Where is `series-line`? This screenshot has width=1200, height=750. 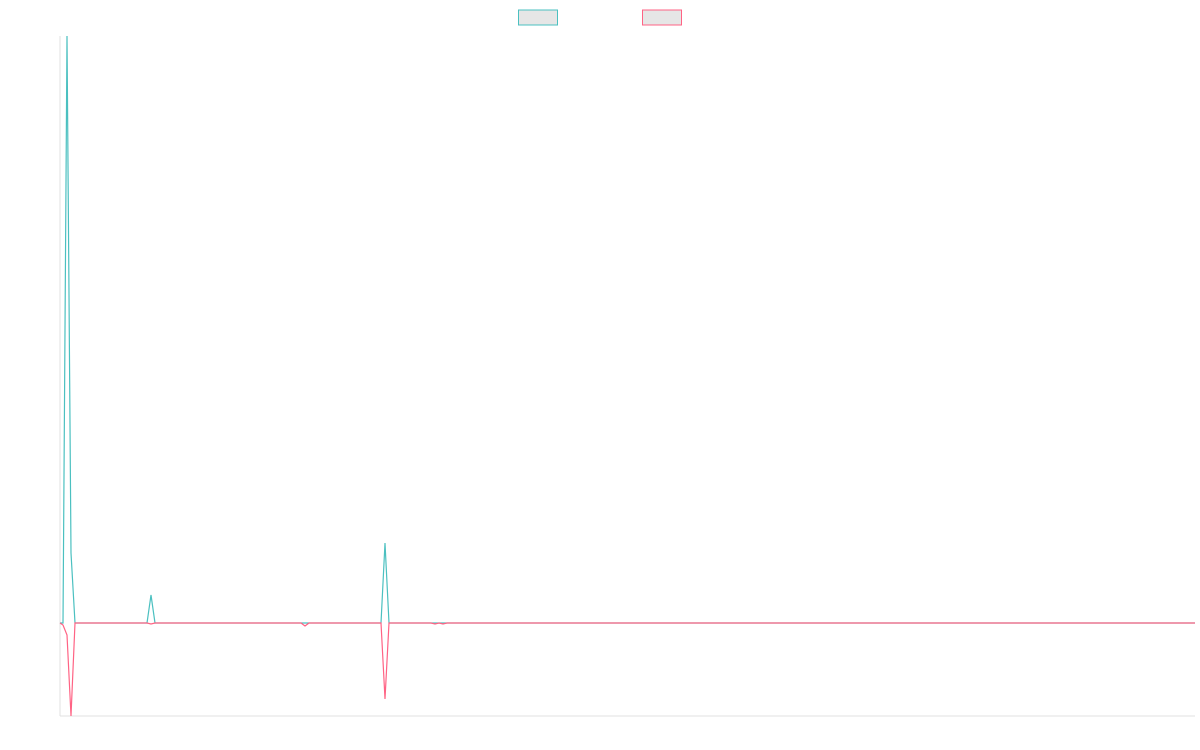 series-line is located at coordinates (627, 669).